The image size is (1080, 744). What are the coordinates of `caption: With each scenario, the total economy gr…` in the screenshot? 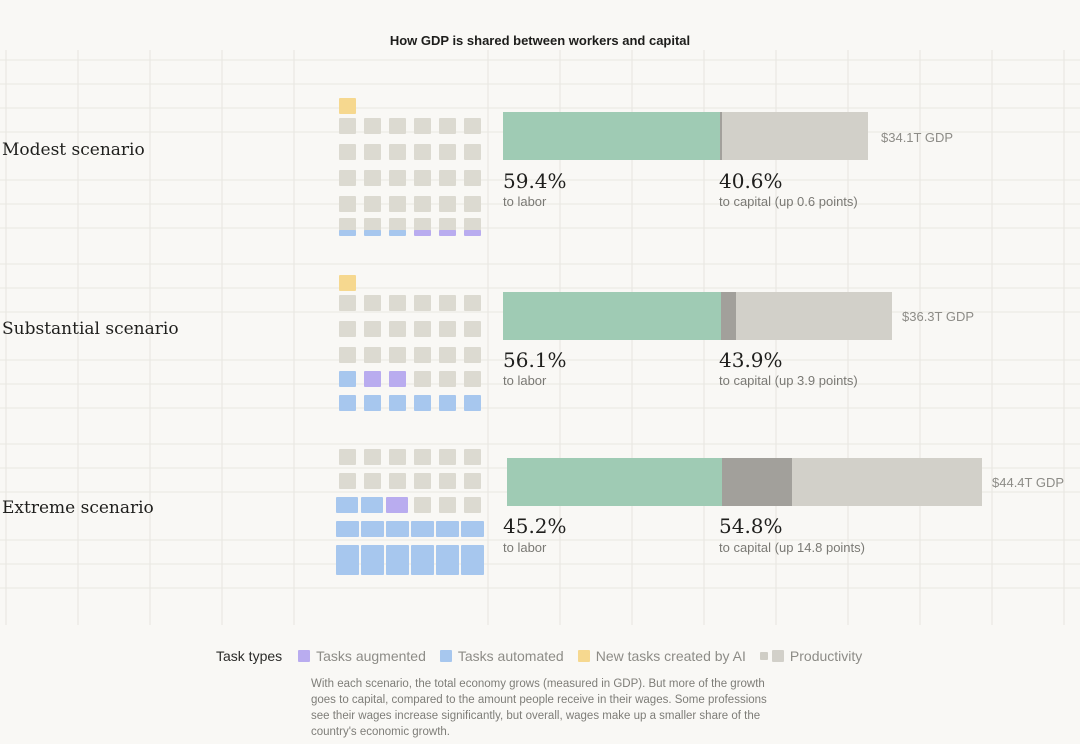 It's located at (539, 708).